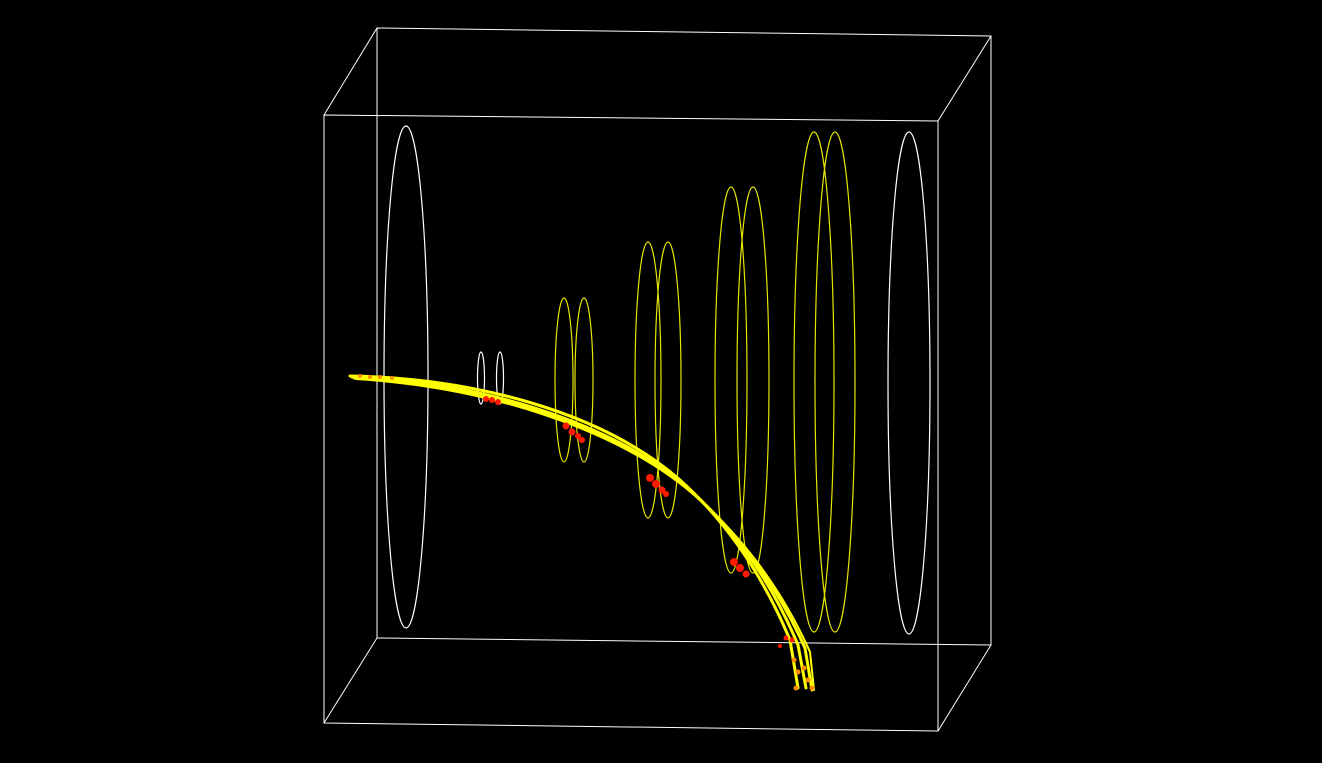  Describe the element at coordinates (350, 71) in the screenshot. I see `box-edge-tl` at that location.